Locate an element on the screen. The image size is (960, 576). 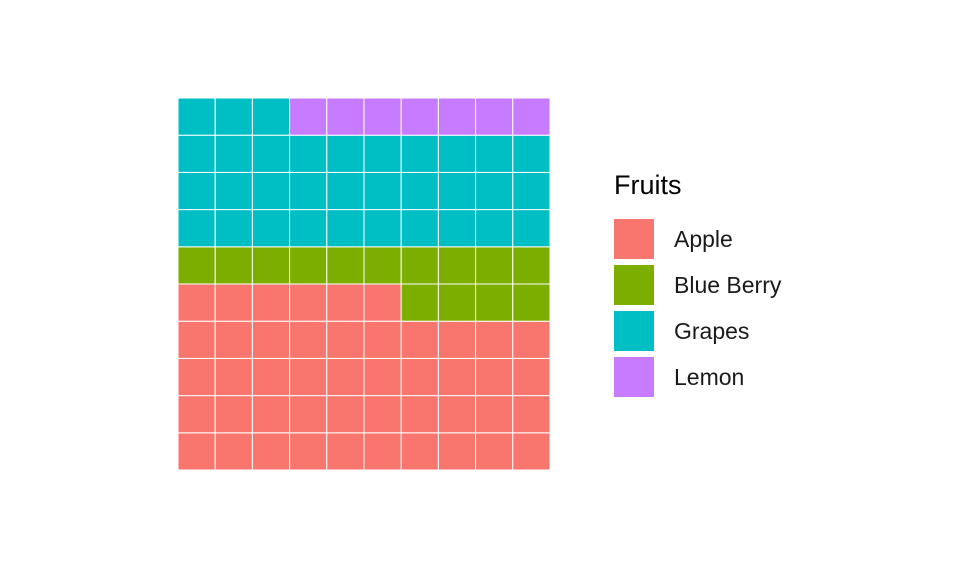
legend-item-lemon: Lemon is located at coordinates (697, 377).